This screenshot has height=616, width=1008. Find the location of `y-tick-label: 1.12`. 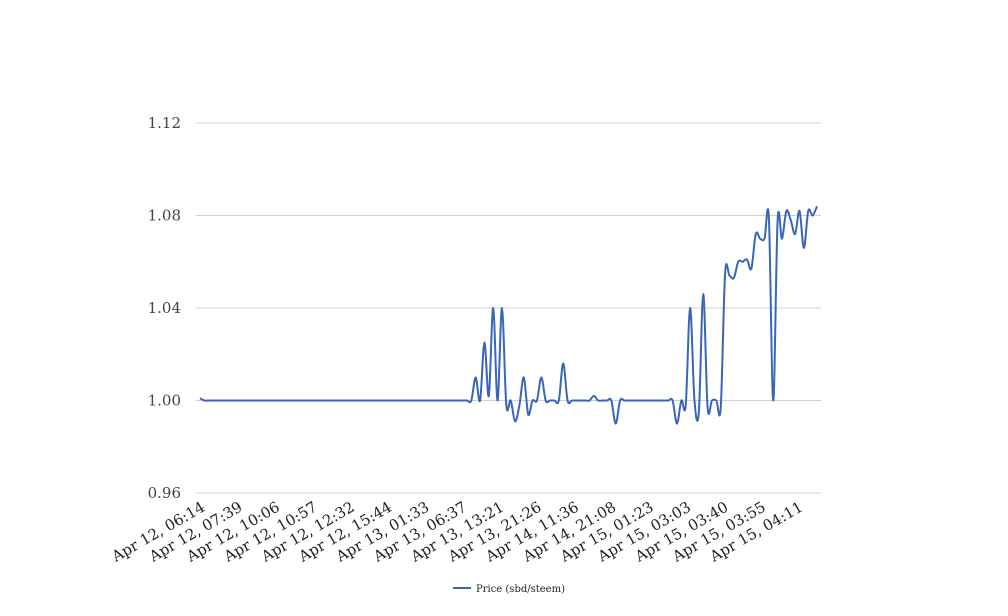

y-tick-label: 1.12 is located at coordinates (164, 123).